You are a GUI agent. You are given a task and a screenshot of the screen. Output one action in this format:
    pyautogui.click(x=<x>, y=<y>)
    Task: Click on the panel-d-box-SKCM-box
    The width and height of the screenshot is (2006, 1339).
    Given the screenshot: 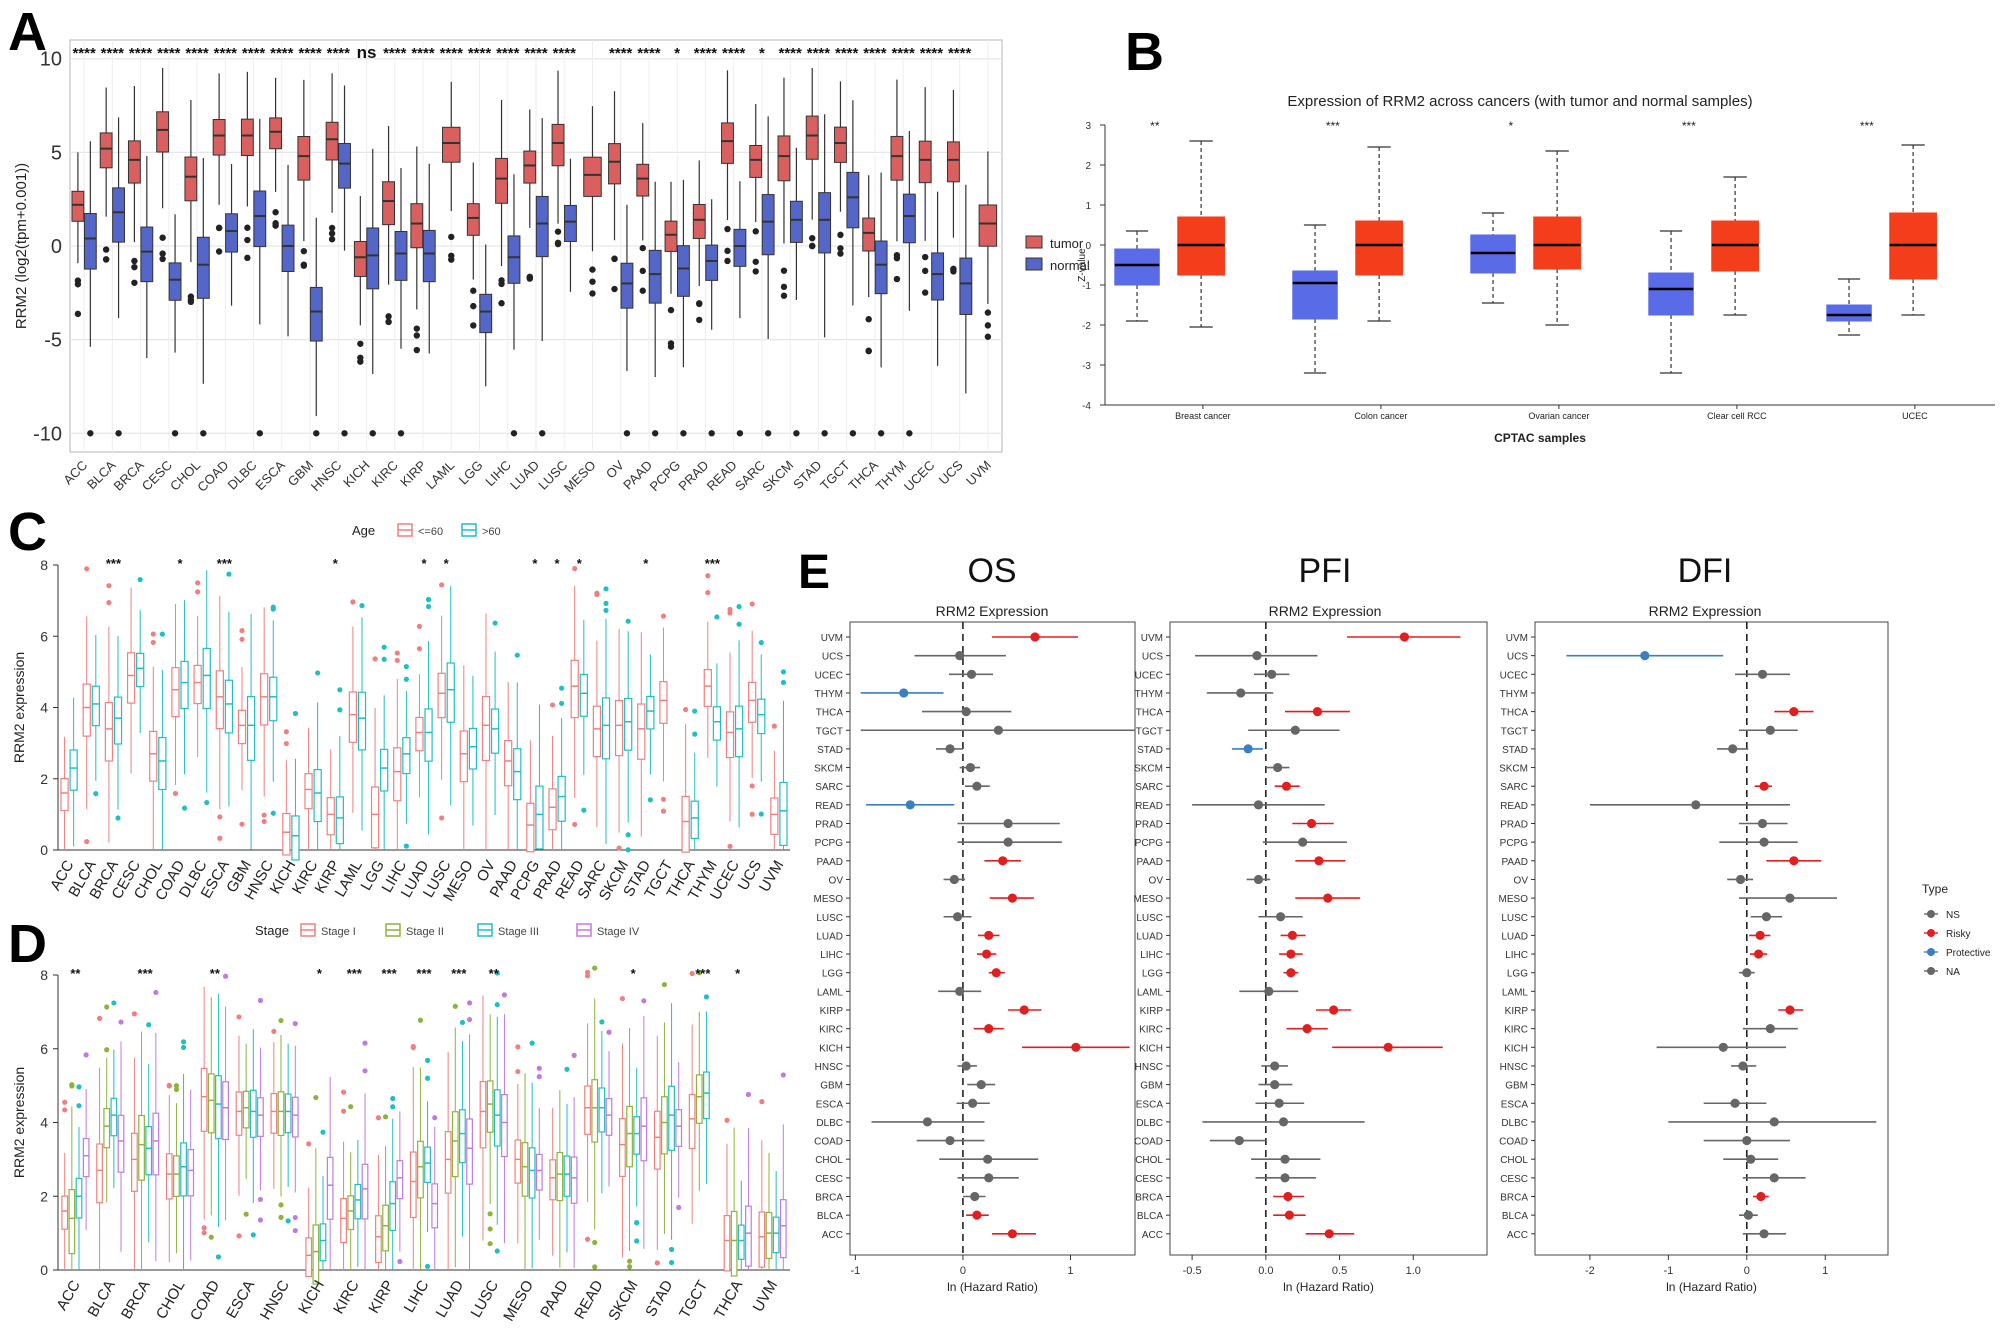 What is the action you would take?
    pyautogui.click(x=622, y=1148)
    